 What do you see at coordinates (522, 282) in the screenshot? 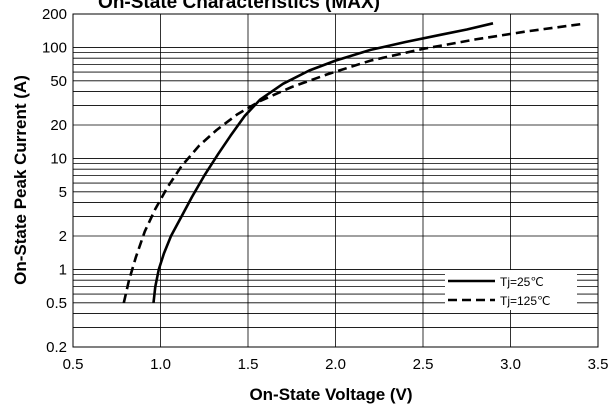
I see `legend-label-25c: Tj=25℃` at bounding box center [522, 282].